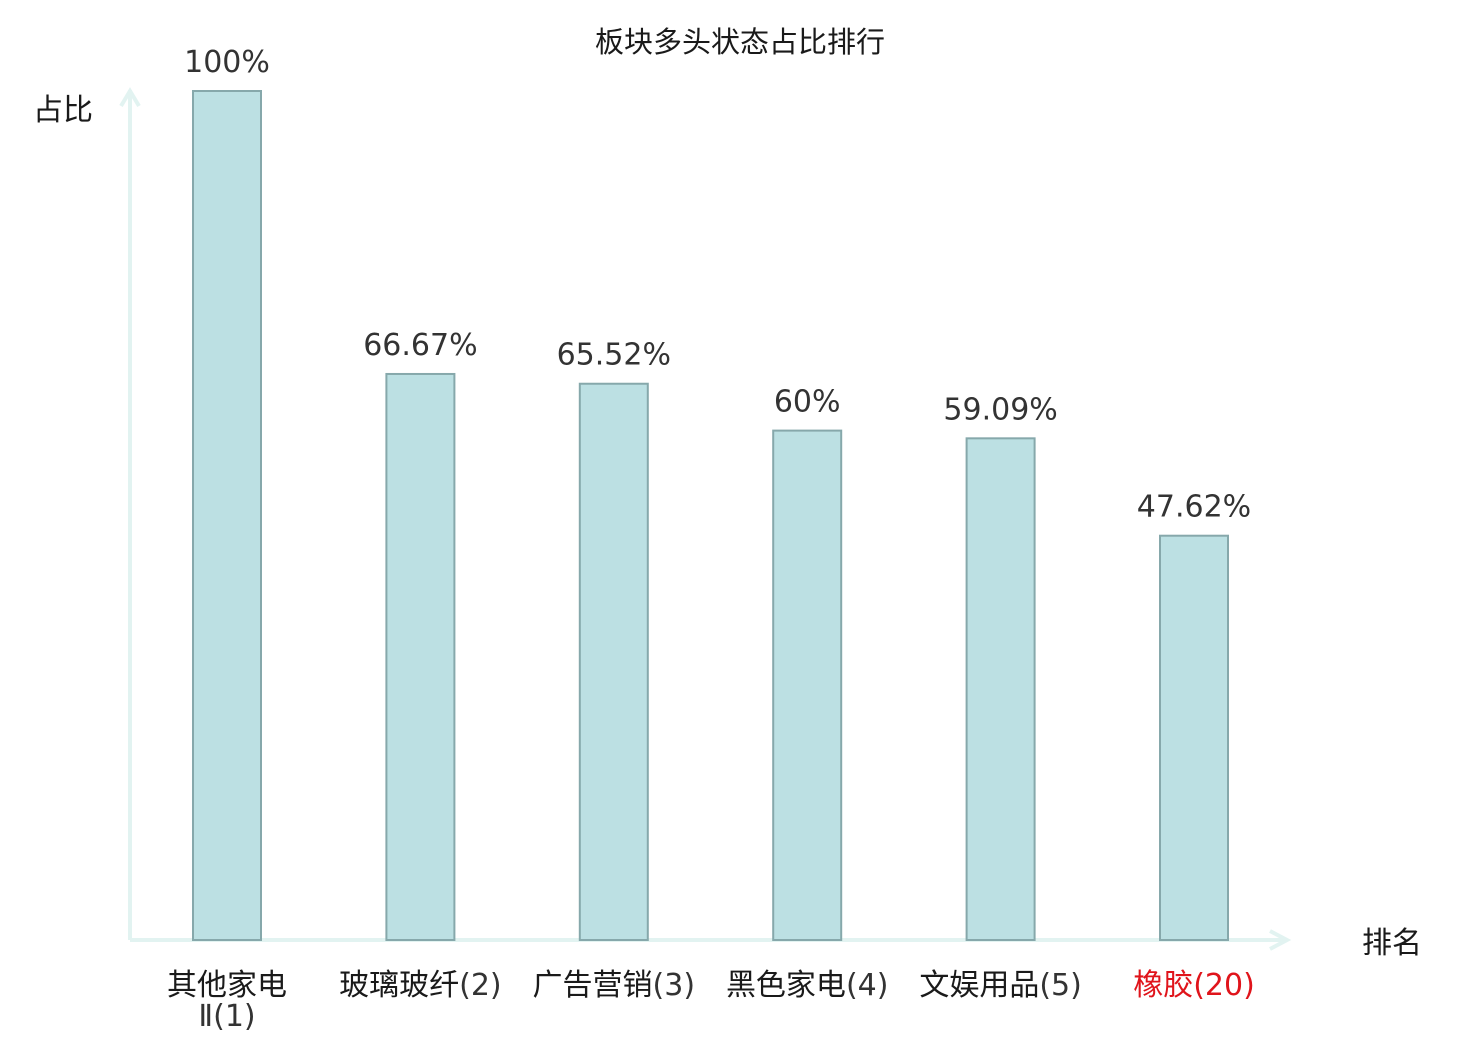 Image resolution: width=1480 pixels, height=1040 pixels. I want to click on value-label: 47.62%, so click(1194, 507).